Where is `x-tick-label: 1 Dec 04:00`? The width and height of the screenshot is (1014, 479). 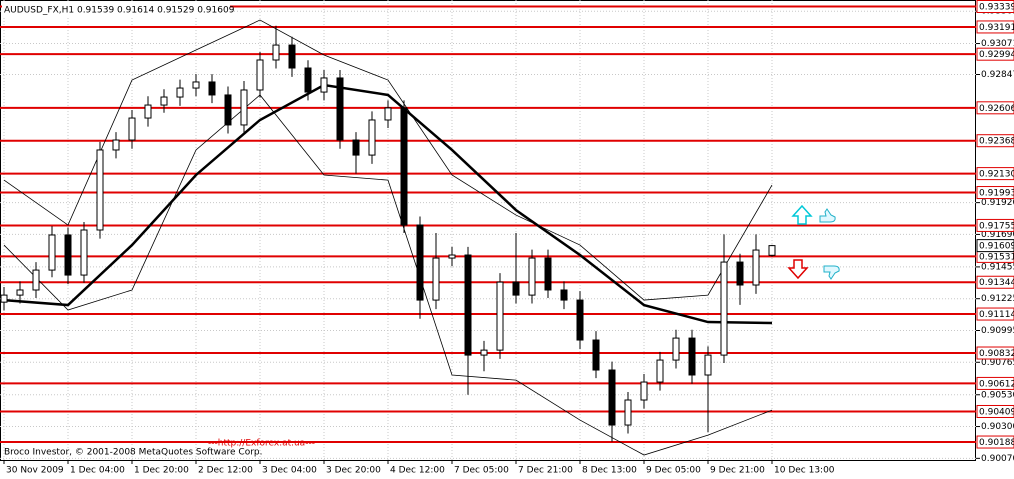 x-tick-label: 1 Dec 04:00 is located at coordinates (97, 471).